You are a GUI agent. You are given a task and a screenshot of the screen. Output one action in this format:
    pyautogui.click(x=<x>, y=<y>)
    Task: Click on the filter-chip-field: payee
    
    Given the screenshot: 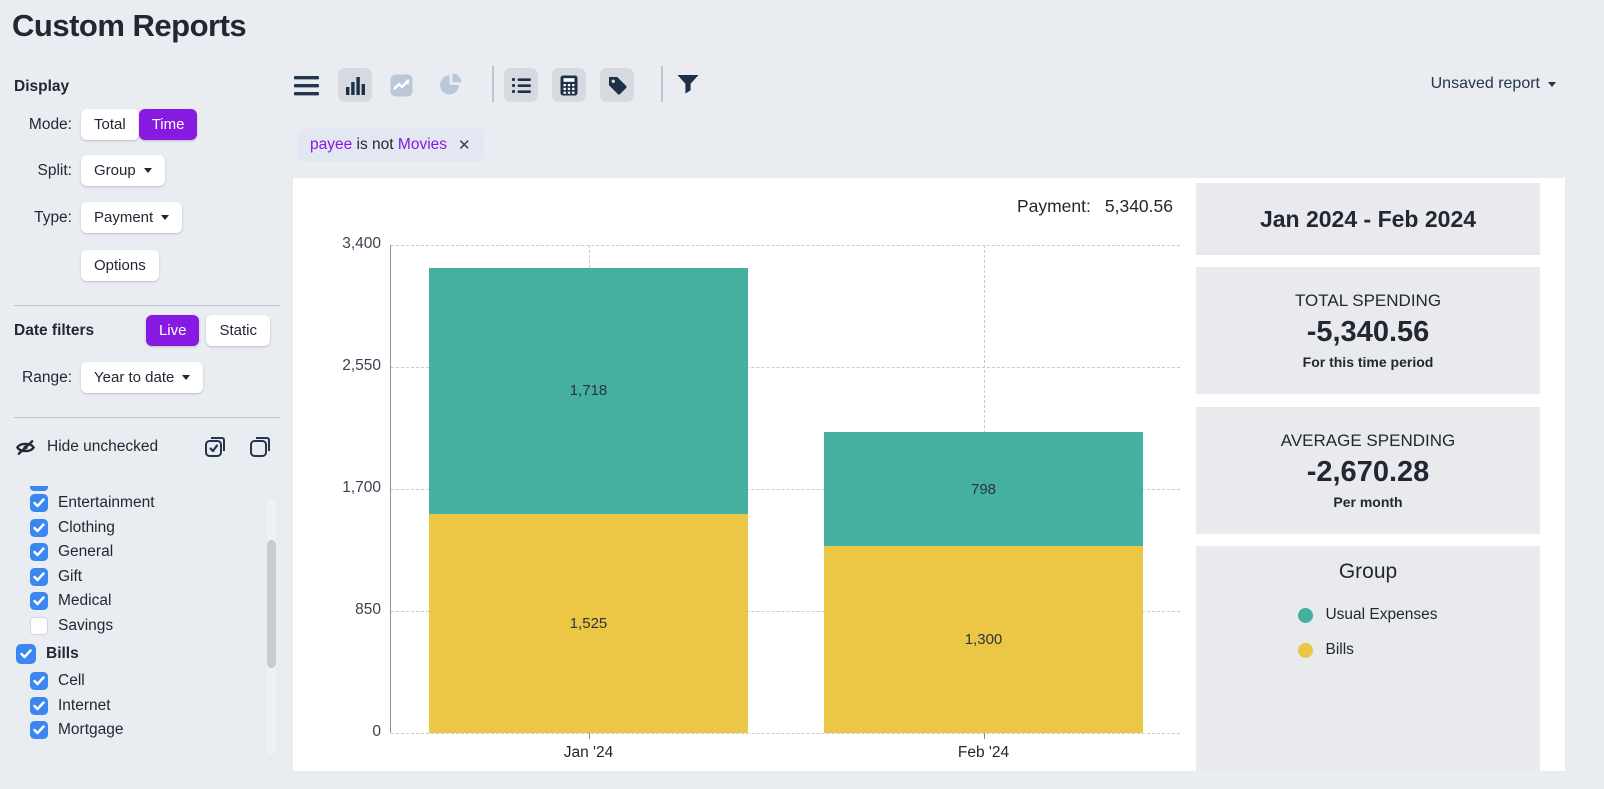 What is the action you would take?
    pyautogui.click(x=331, y=144)
    